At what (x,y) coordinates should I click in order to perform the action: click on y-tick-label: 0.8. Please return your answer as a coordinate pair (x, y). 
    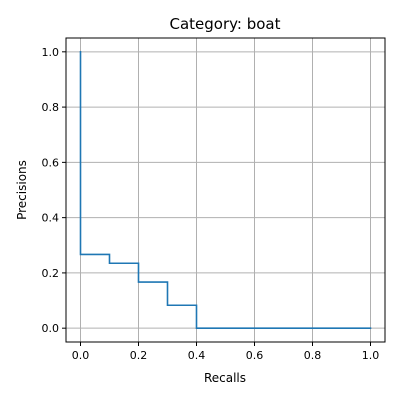
    Looking at the image, I should click on (51, 107).